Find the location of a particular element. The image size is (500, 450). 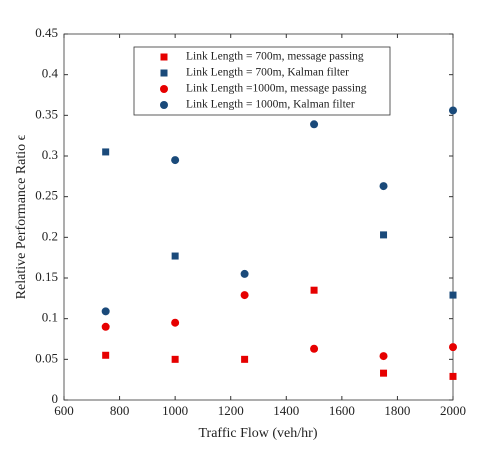

legend-label: Link Length = 700m, message passing is located at coordinates (275, 57).